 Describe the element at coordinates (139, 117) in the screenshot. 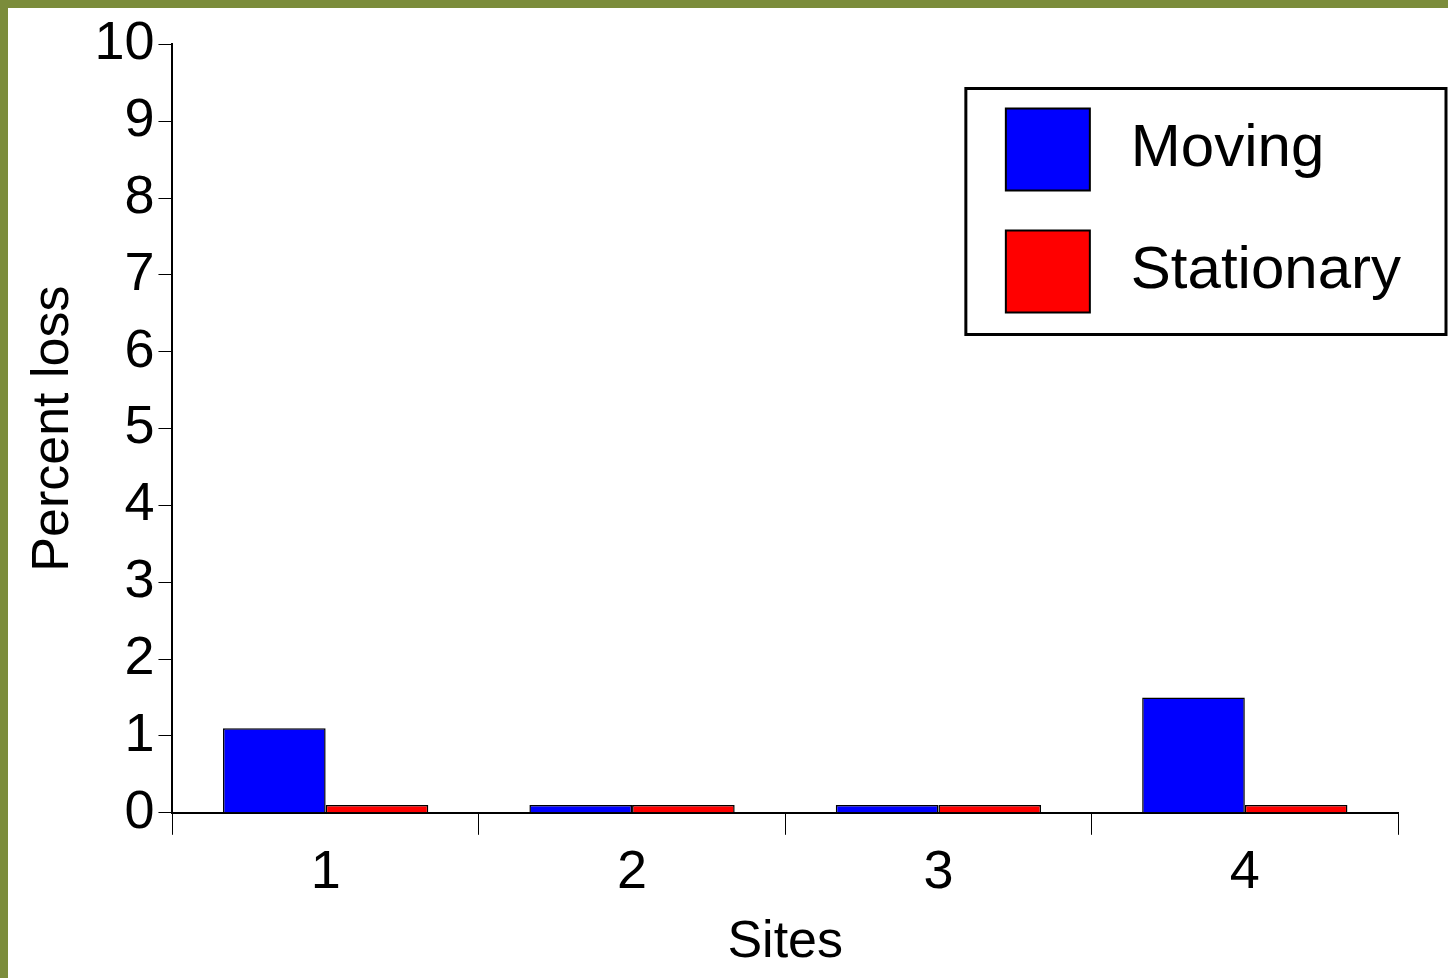

I see `y-tick-label: 9` at that location.